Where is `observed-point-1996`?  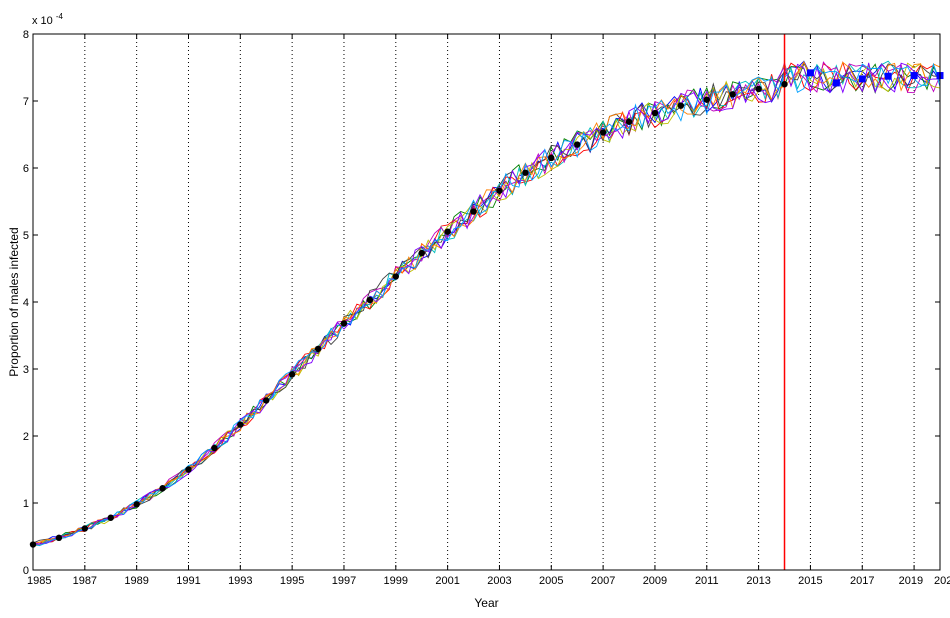
observed-point-1996 is located at coordinates (318, 349).